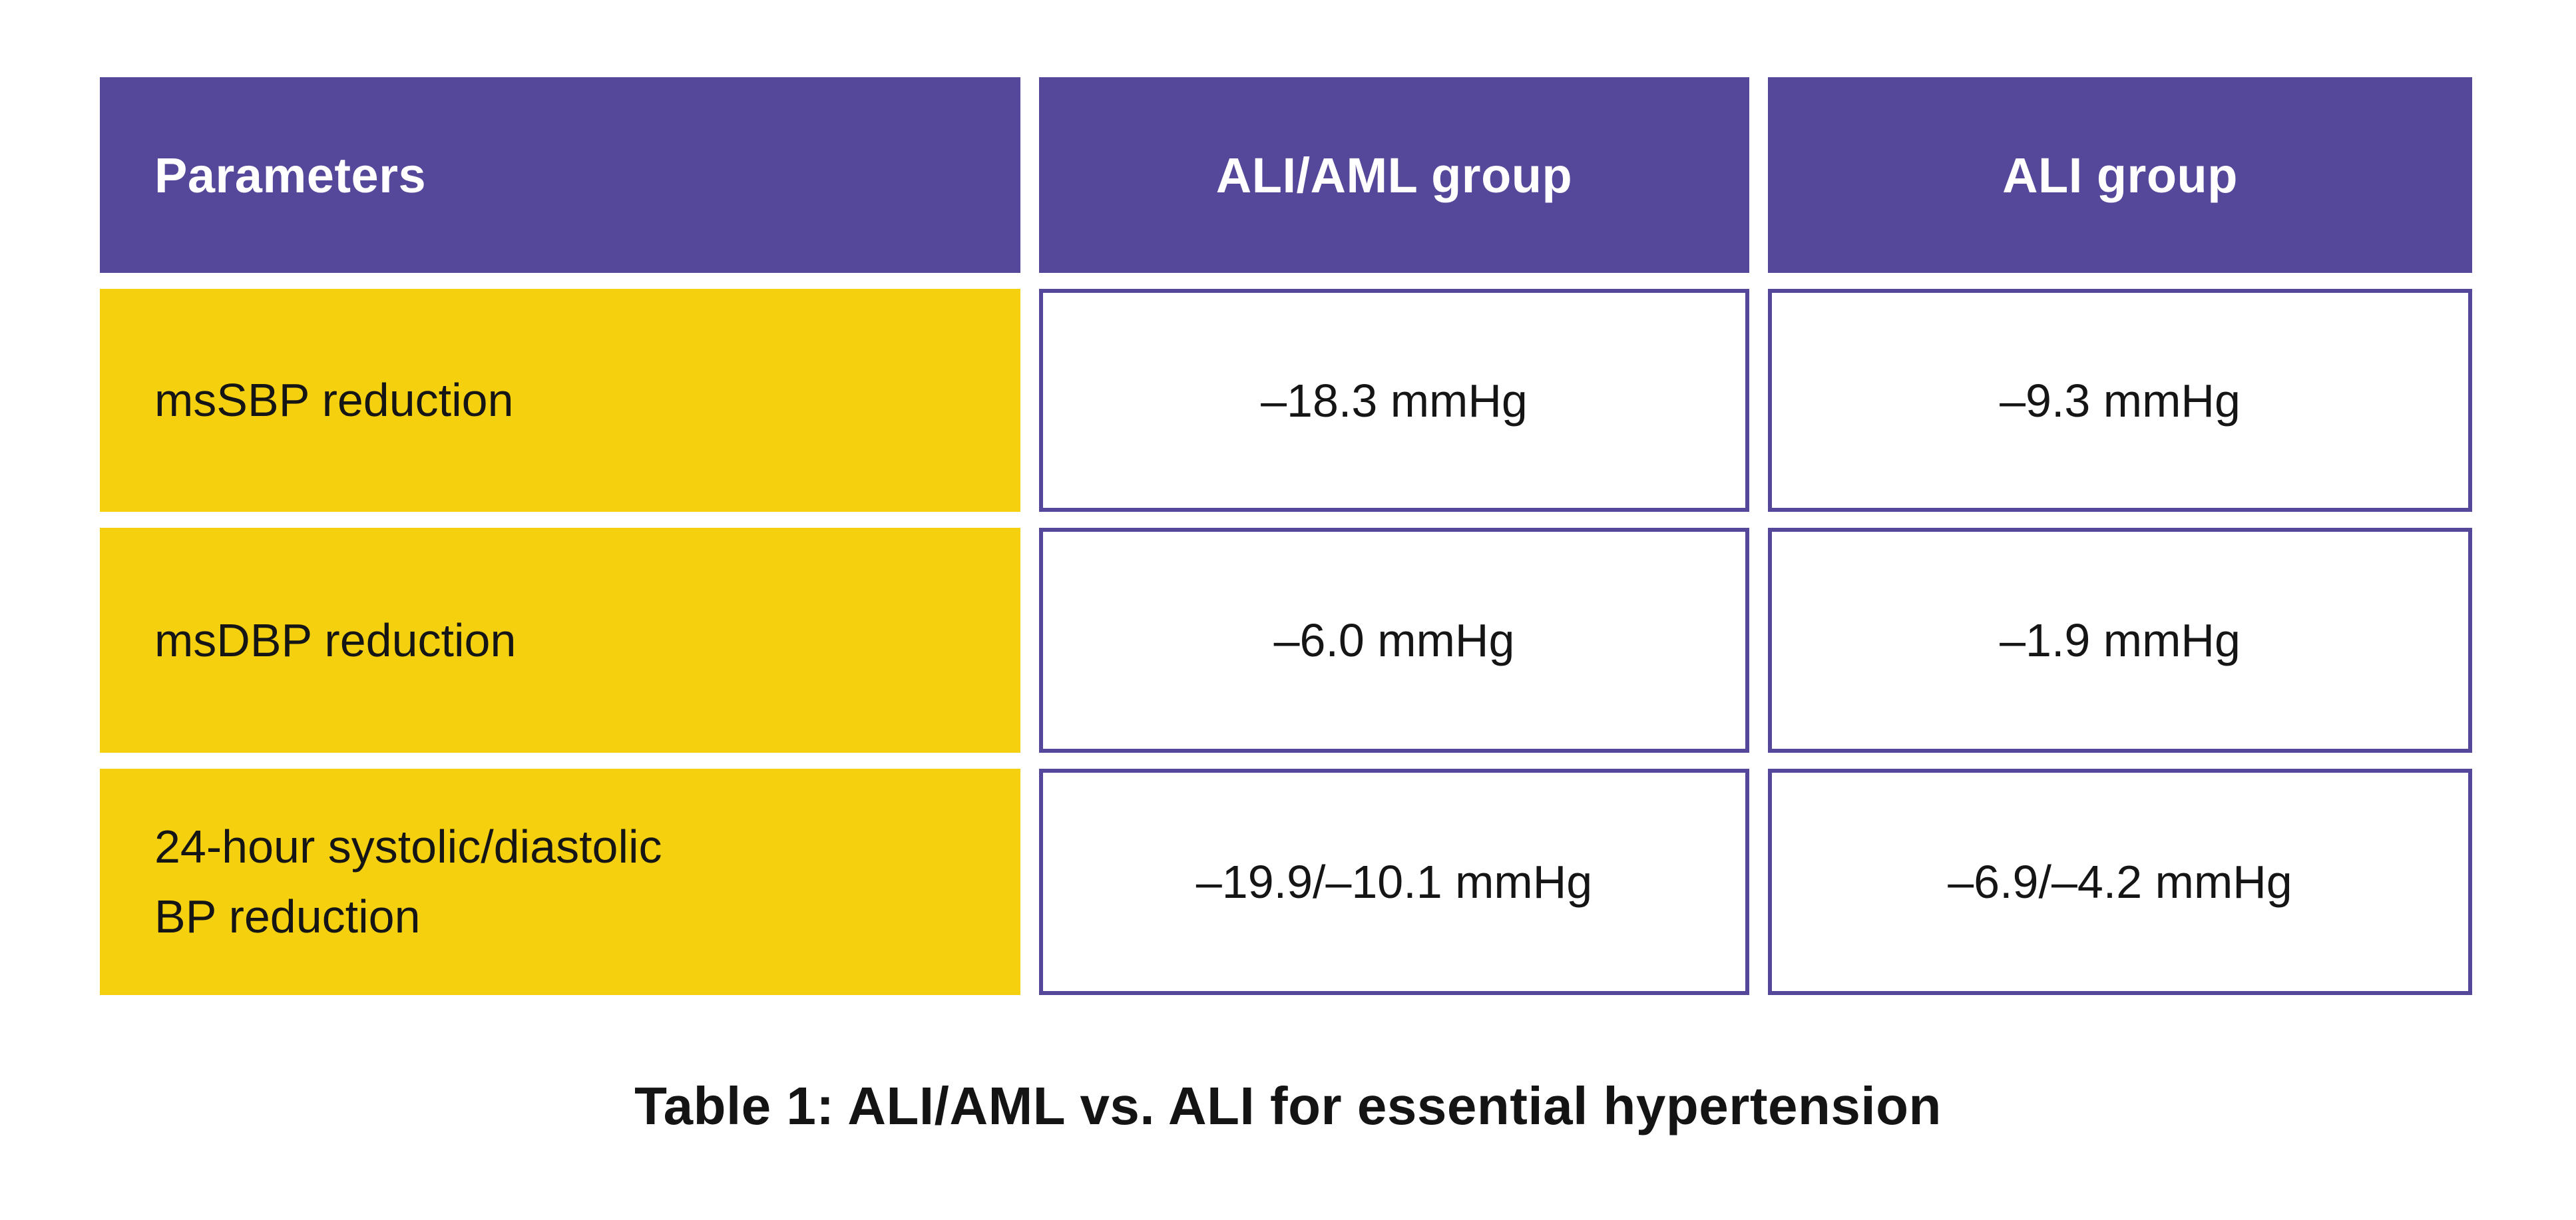  I want to click on value-cell-24h-ali: –6.9/–4.2 mmHg, so click(2120, 882).